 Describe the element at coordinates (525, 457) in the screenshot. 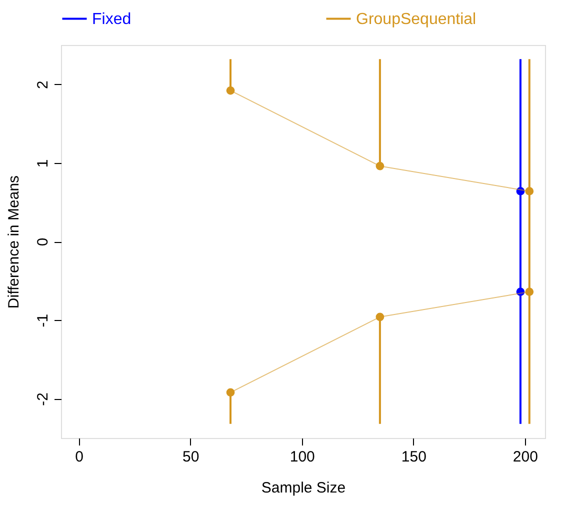

I see `x-tick-label: 200` at that location.